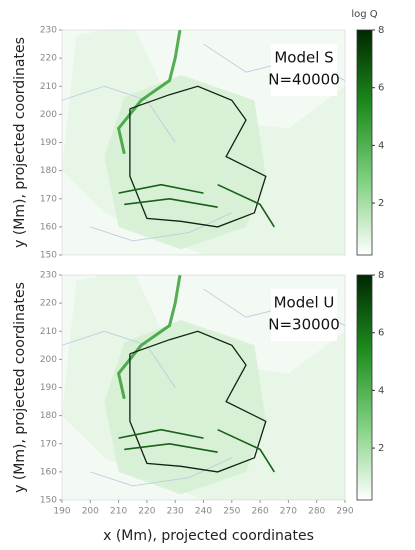 This screenshot has height=550, width=415. Describe the element at coordinates (303, 58) in the screenshot. I see `annotation: Model S` at that location.